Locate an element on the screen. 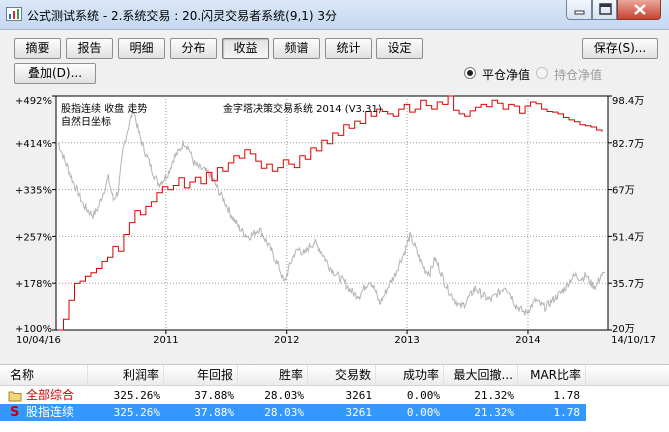 This screenshot has height=432, width=669. tab-summary: 摘要 is located at coordinates (37, 48).